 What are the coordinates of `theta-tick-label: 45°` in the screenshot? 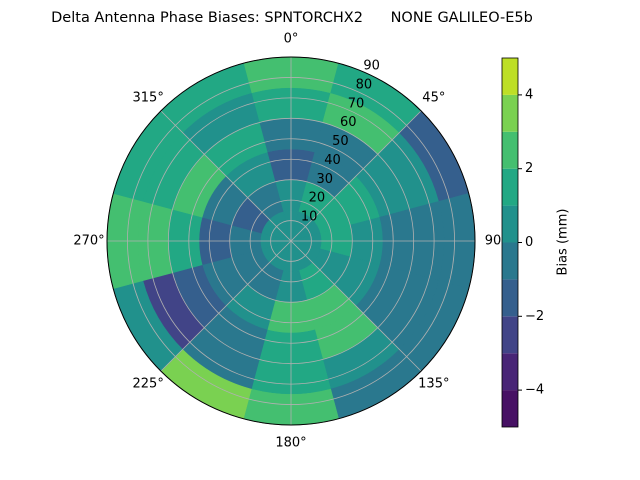 It's located at (433, 98).